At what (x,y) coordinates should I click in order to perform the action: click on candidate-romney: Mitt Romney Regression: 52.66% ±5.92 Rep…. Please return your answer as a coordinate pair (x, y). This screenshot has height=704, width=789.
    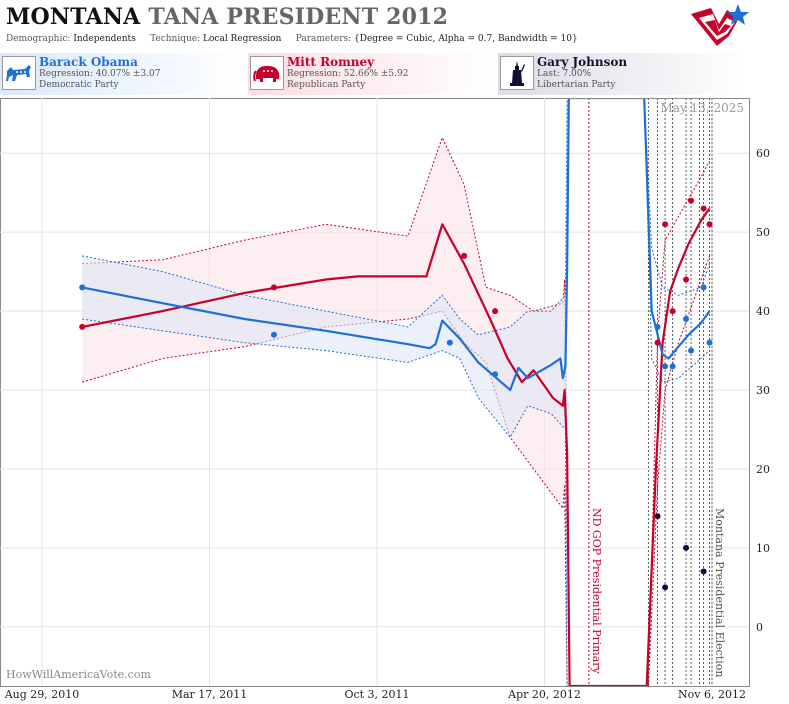
    Looking at the image, I should click on (372, 74).